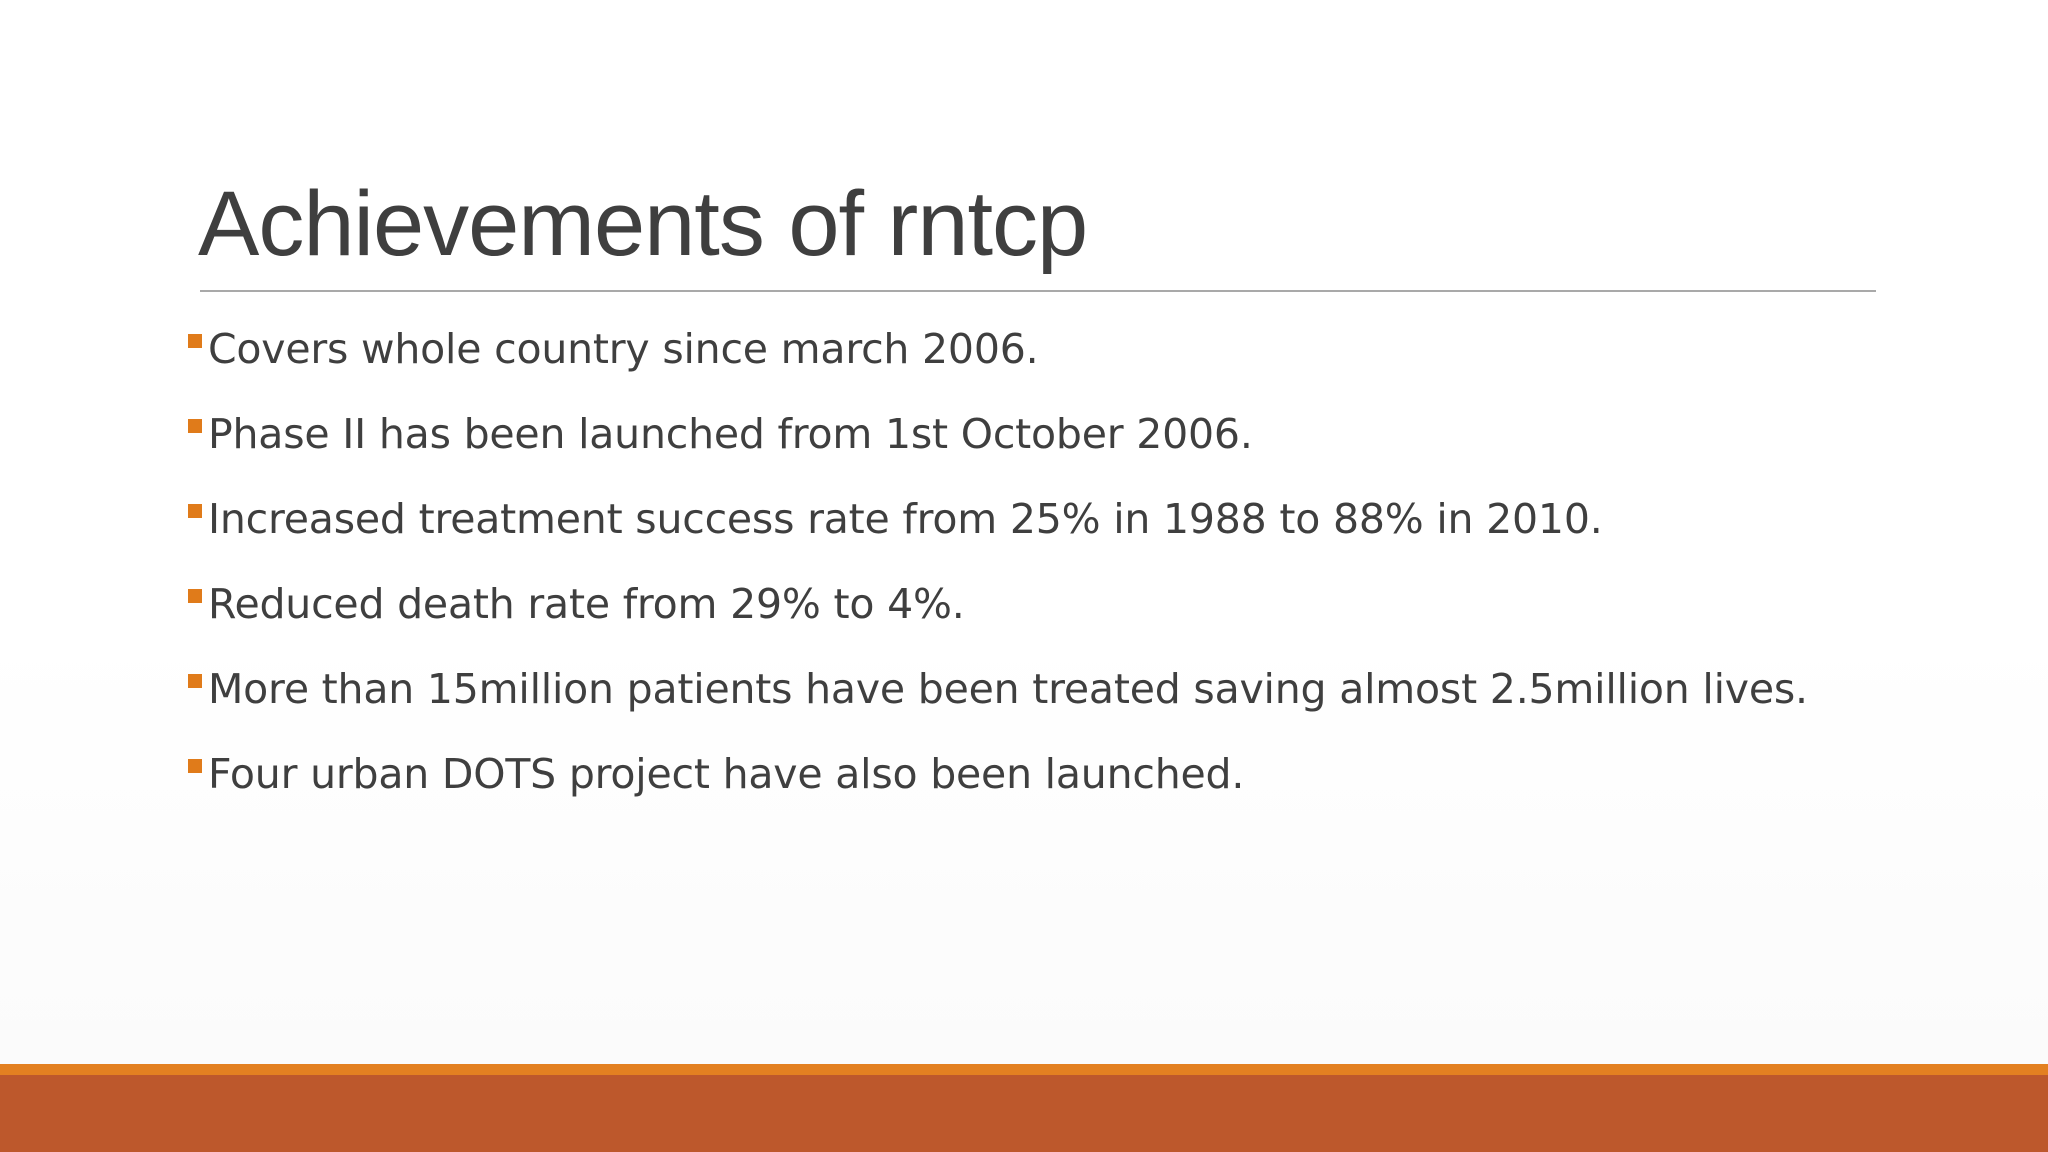 This screenshot has width=2048, height=1152. Describe the element at coordinates (1038, 291) in the screenshot. I see `title-divider` at that location.